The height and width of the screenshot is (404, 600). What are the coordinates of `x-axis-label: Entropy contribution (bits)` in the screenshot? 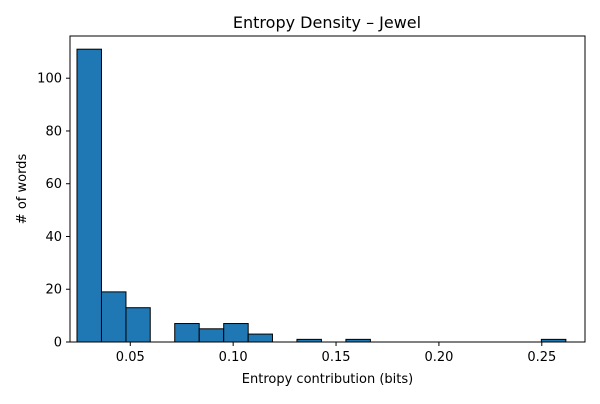 It's located at (327, 379).